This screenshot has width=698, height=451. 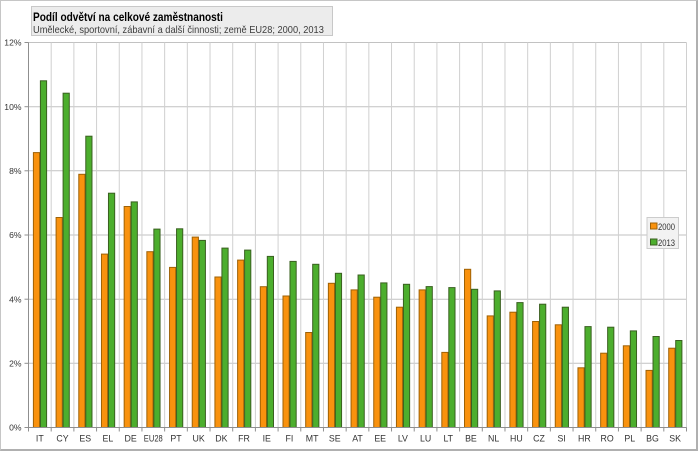 What do you see at coordinates (335, 439) in the screenshot?
I see `svg-text: SE` at bounding box center [335, 439].